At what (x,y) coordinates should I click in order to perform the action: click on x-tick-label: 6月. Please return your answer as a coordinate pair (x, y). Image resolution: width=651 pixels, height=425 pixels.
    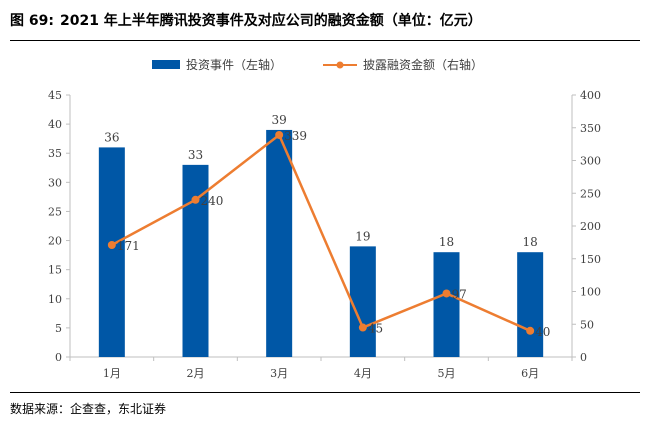
    Looking at the image, I should click on (530, 373).